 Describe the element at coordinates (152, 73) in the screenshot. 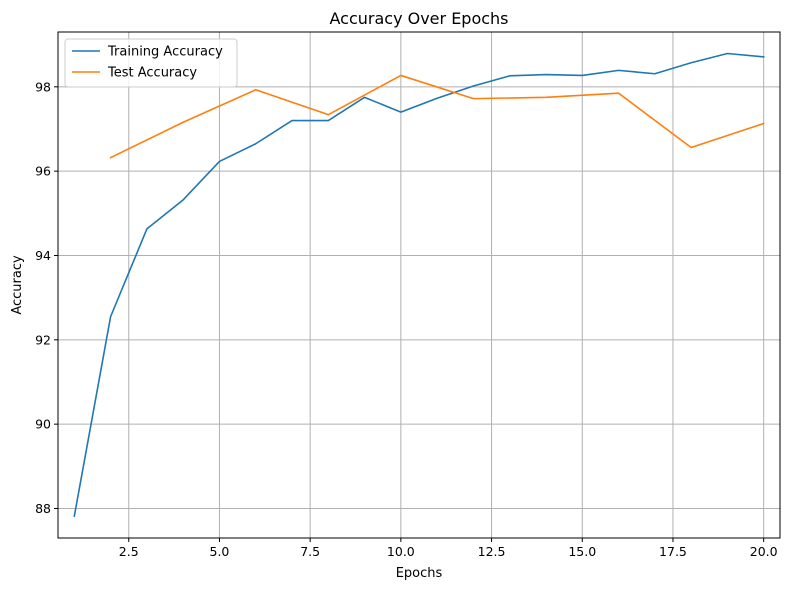

I see `legend-label-test: Test Accuracy` at that location.